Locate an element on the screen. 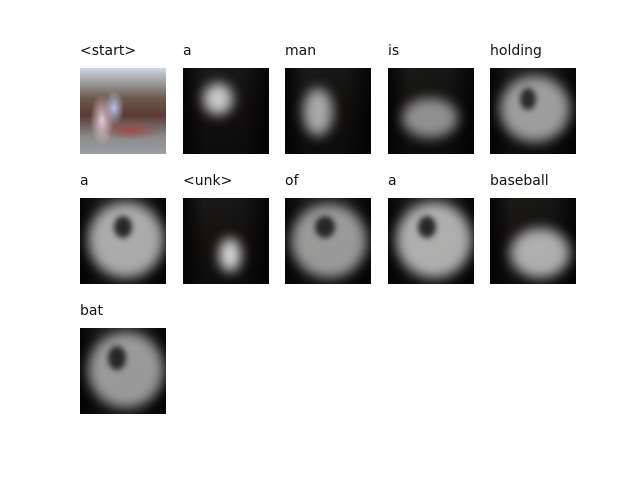 The height and width of the screenshot is (480, 640). source-image is located at coordinates (123, 111).